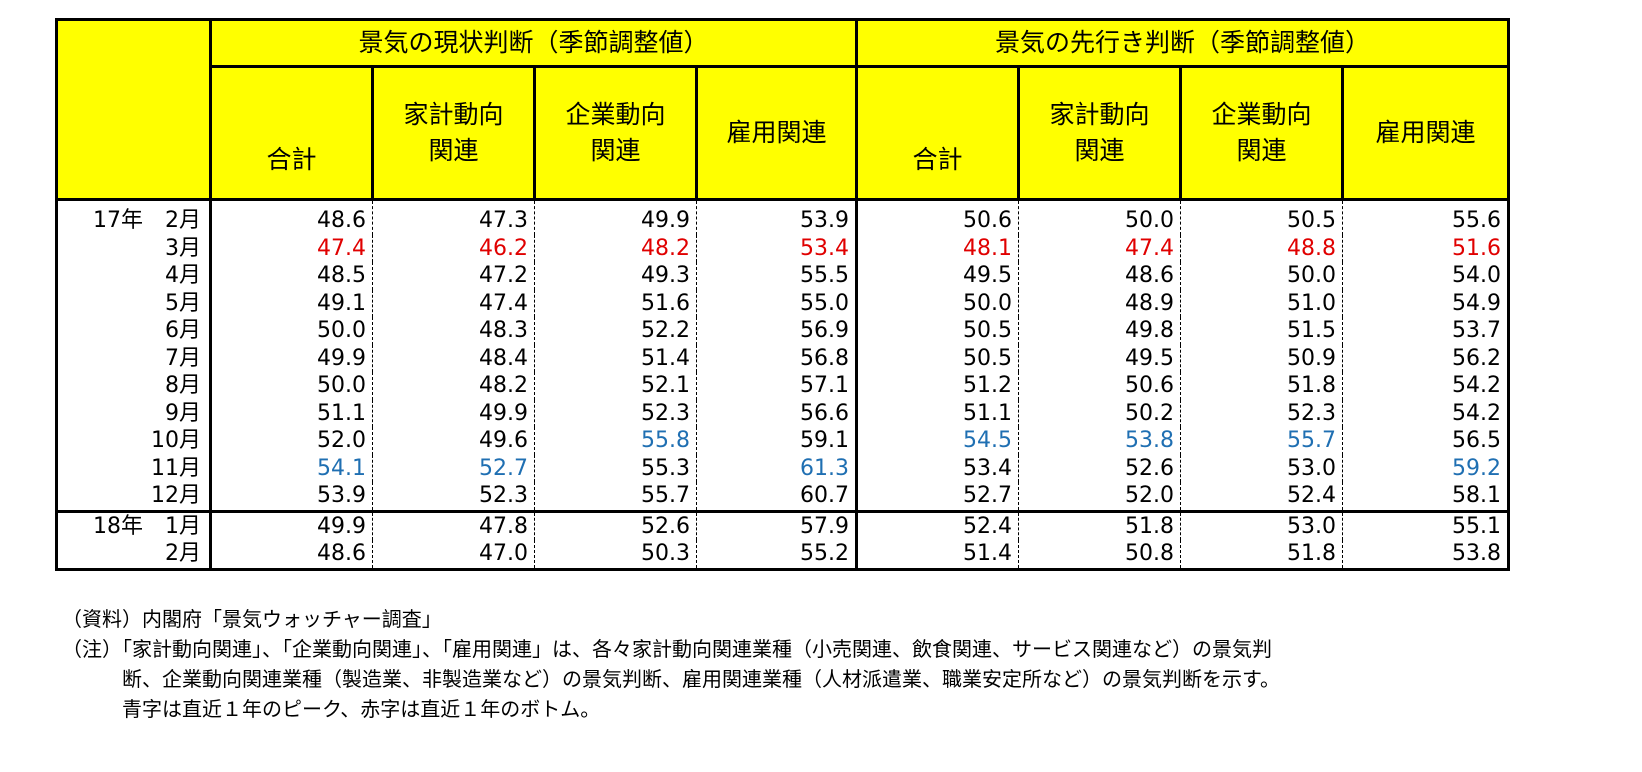 This screenshot has height=772, width=1642. What do you see at coordinates (776, 276) in the screenshot?
I see `table-cell: 55.5` at bounding box center [776, 276].